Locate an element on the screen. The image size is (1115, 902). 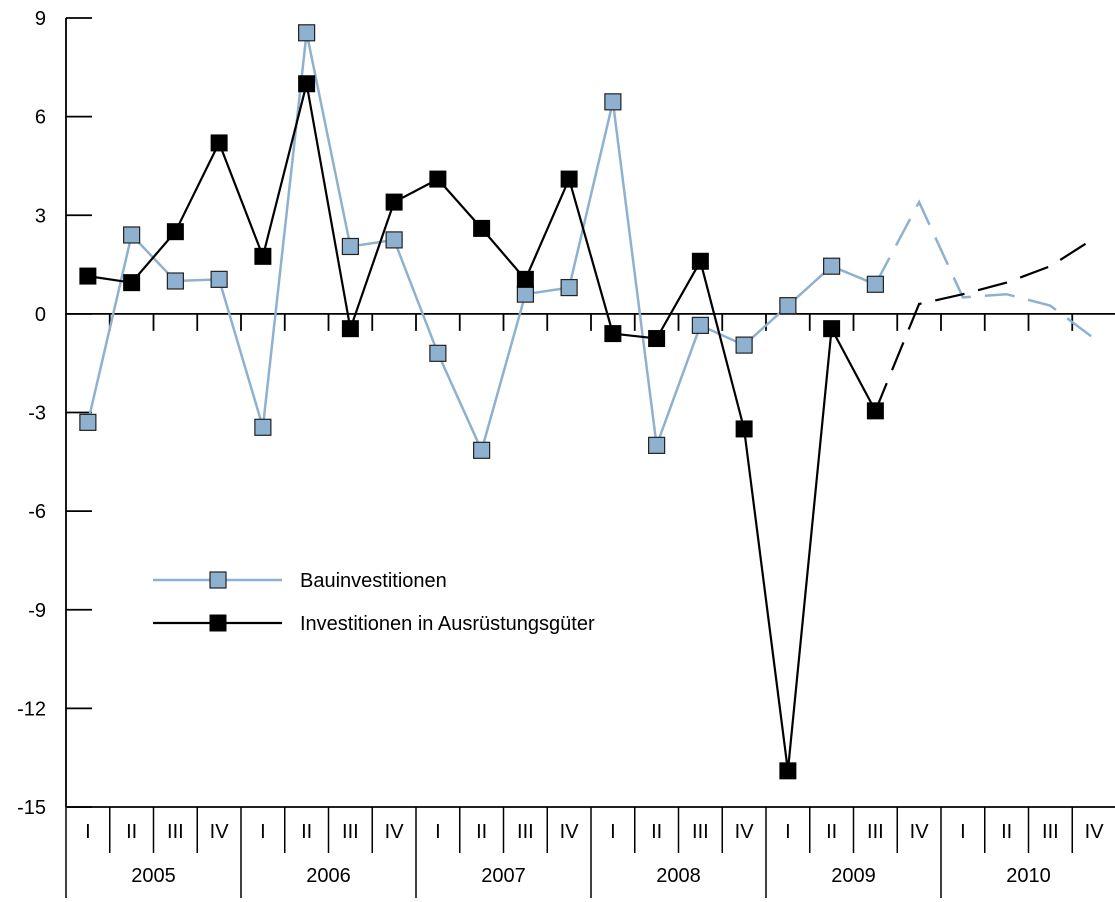
y-tick-label: -12 is located at coordinates (31, 709).